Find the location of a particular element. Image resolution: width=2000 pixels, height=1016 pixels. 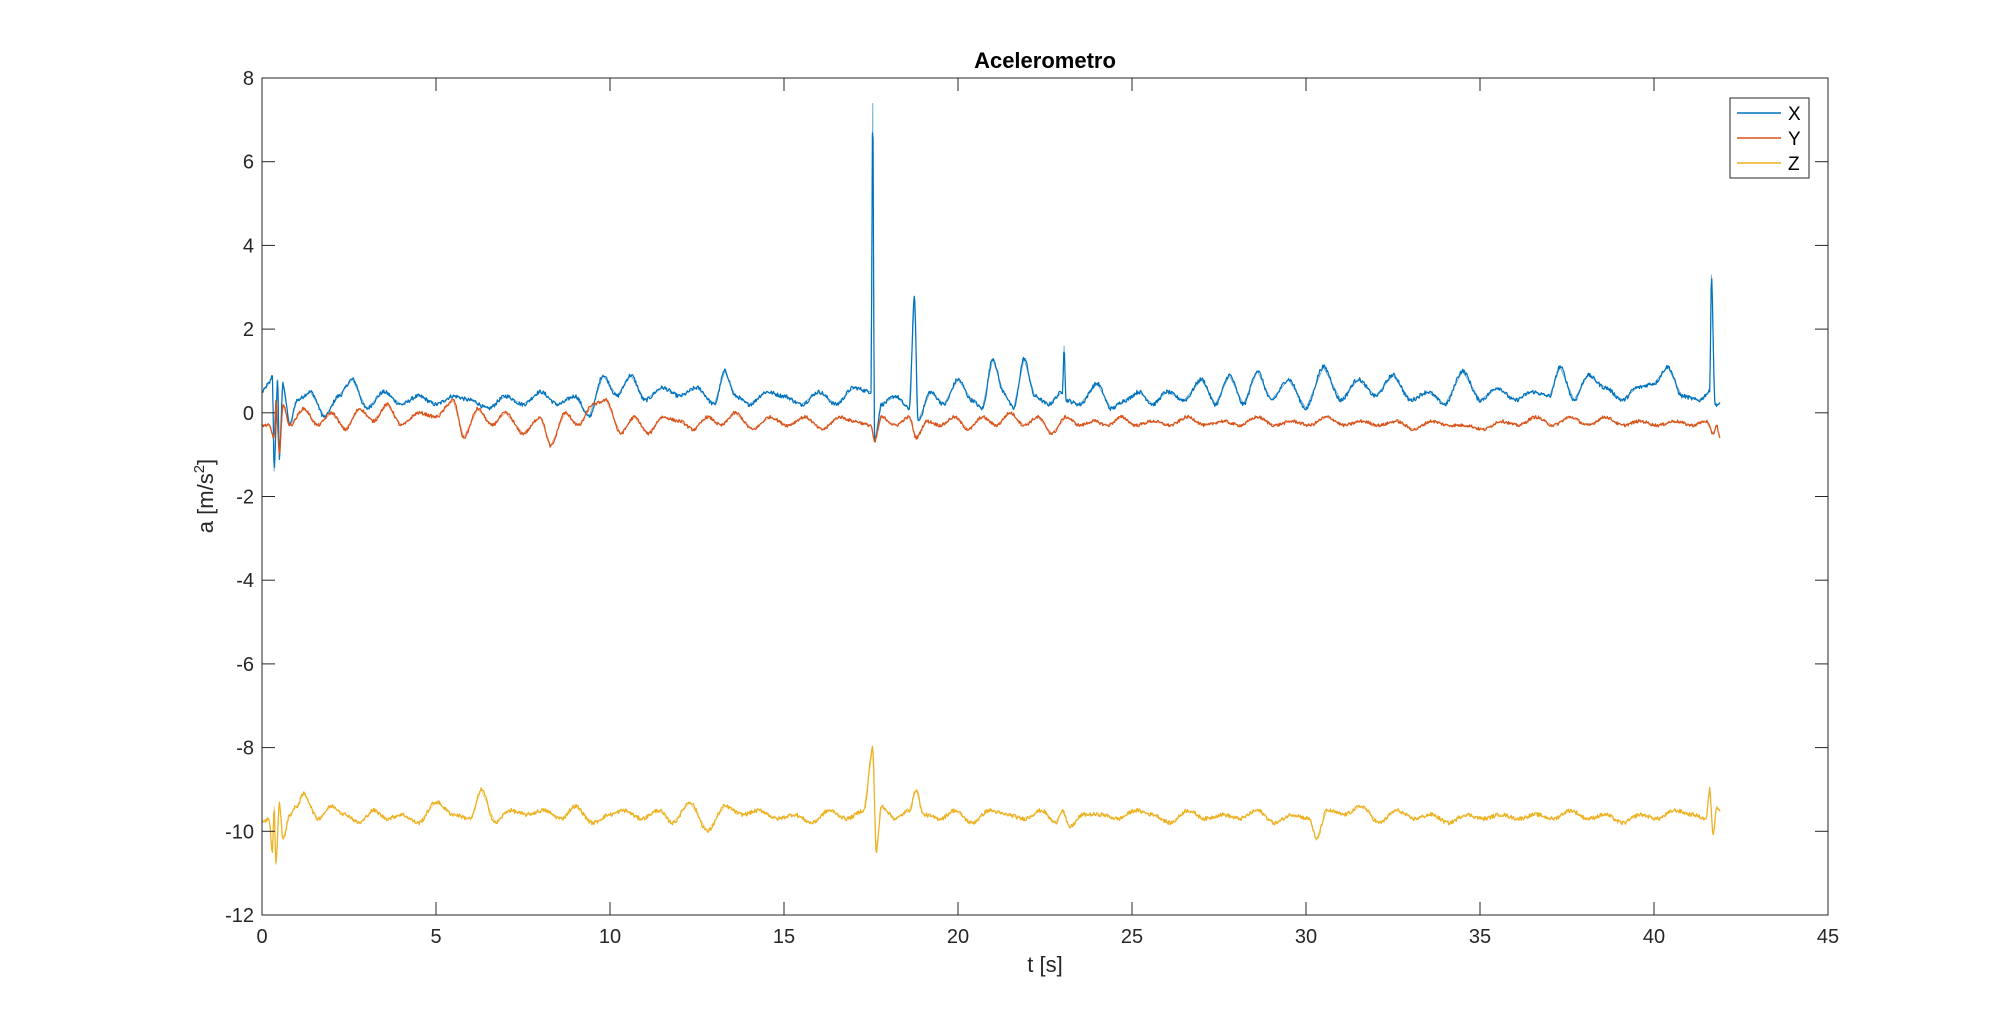

y-tick-label: -4 is located at coordinates (245, 581).